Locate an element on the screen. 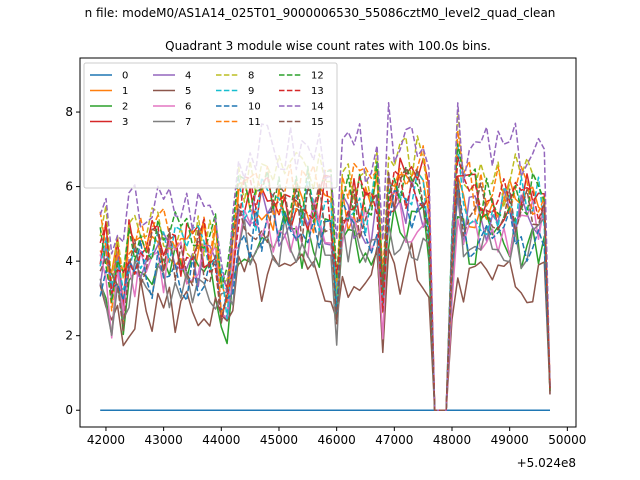  legend-label-14: 14 is located at coordinates (317, 107).